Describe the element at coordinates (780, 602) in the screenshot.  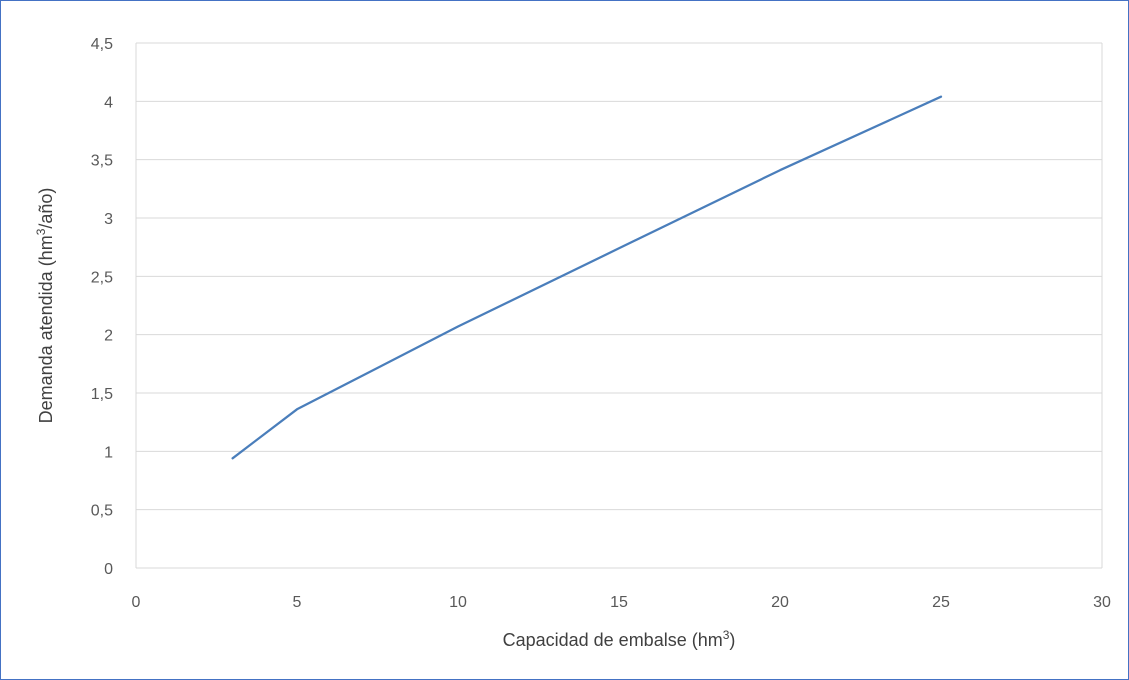
I see `x-tick-label: 20` at that location.